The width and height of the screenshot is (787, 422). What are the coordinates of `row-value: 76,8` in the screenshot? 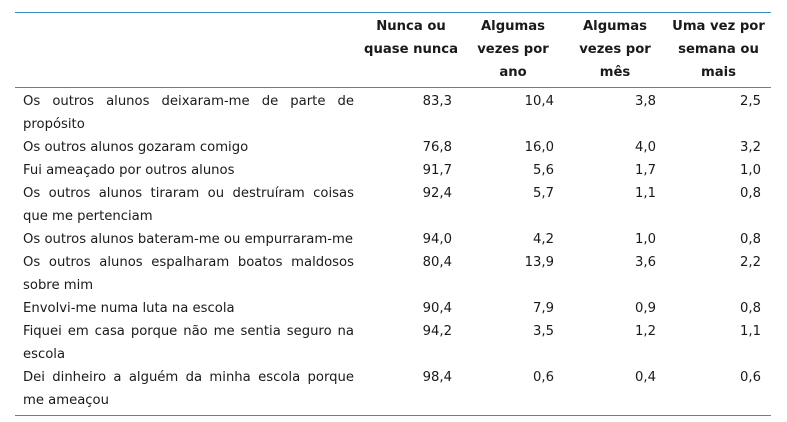 It's located at (437, 147).